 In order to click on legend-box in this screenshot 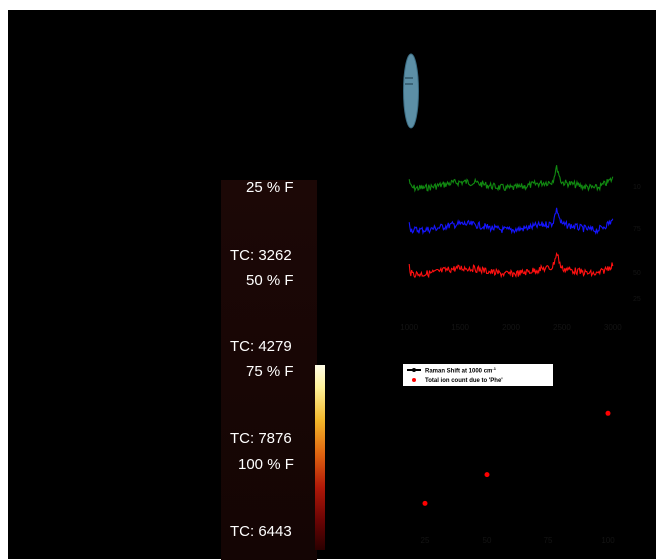, I will do `click(478, 375)`.